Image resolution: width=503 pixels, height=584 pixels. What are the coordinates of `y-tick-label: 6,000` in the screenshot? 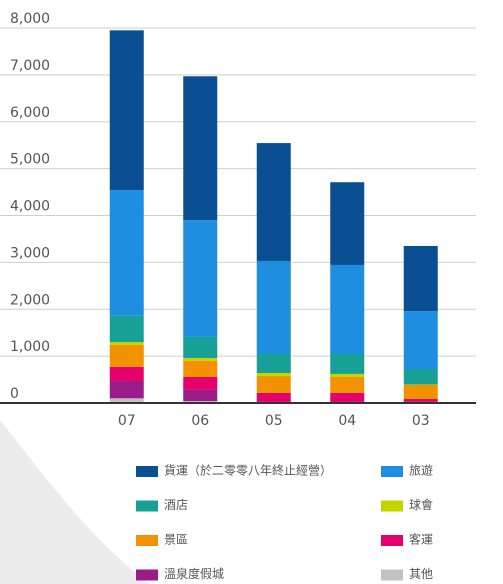 It's located at (30, 113).